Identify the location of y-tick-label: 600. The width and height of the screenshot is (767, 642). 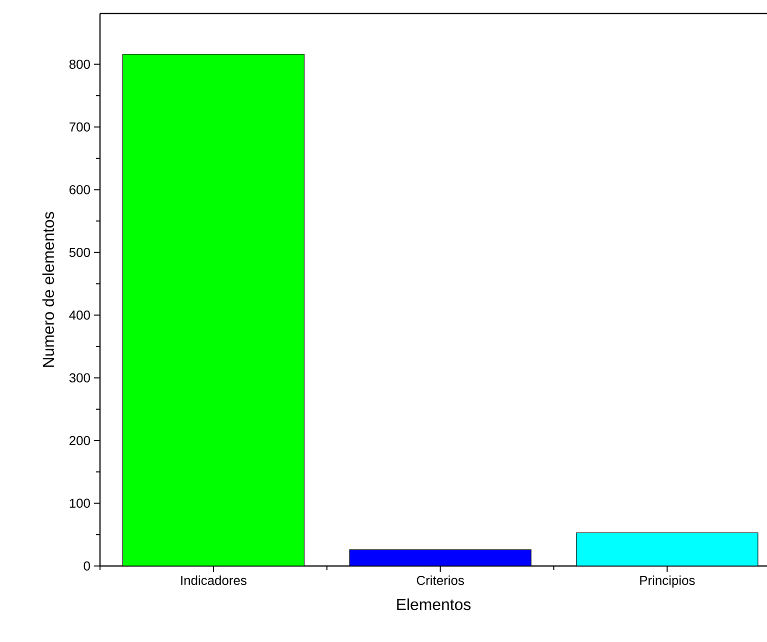
(80, 189).